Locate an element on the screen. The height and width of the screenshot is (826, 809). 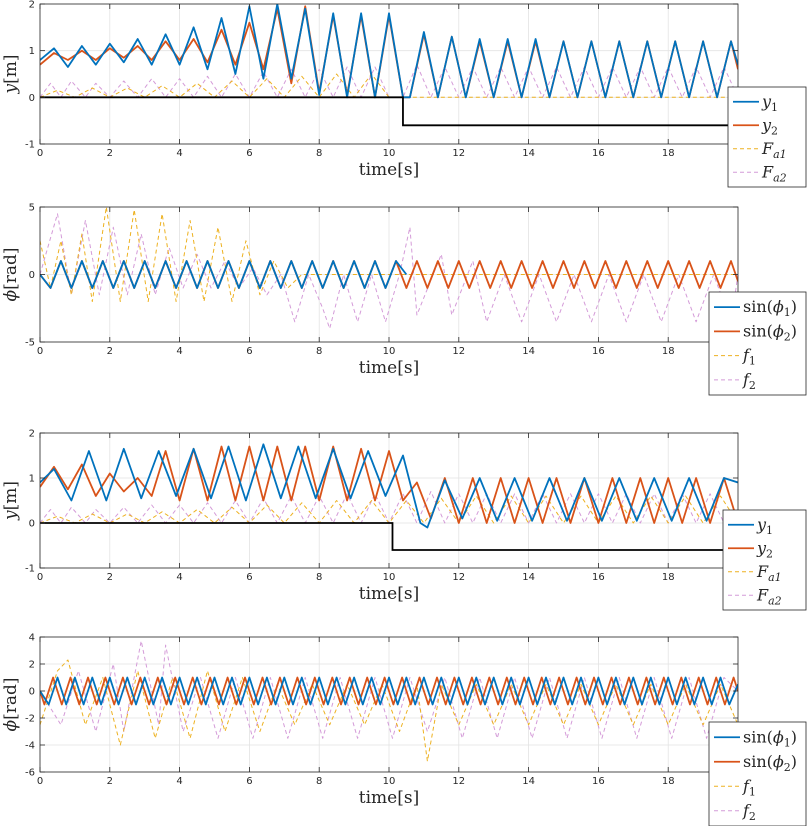
y-tick-label: -2 is located at coordinates (30, 719).